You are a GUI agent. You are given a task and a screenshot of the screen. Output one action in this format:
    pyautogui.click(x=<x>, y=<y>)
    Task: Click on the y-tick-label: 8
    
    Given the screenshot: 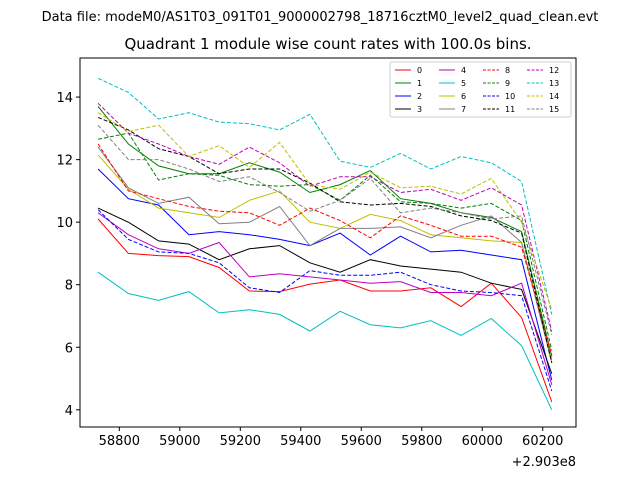 What is the action you would take?
    pyautogui.click(x=69, y=286)
    